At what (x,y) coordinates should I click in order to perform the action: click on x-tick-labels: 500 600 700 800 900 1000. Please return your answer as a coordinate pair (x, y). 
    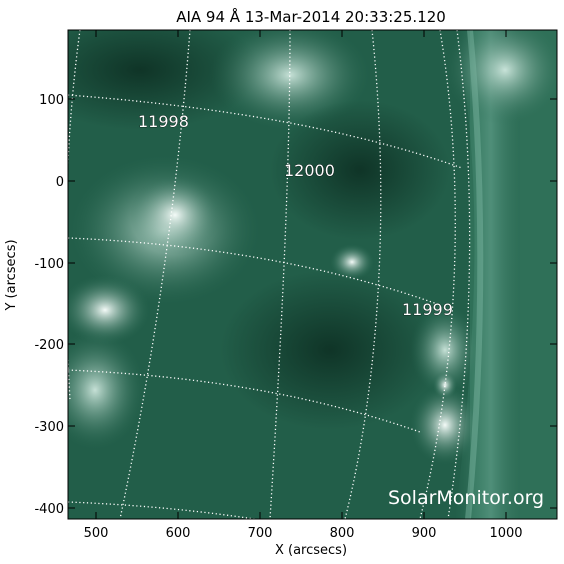
    Looking at the image, I should click on (303, 533).